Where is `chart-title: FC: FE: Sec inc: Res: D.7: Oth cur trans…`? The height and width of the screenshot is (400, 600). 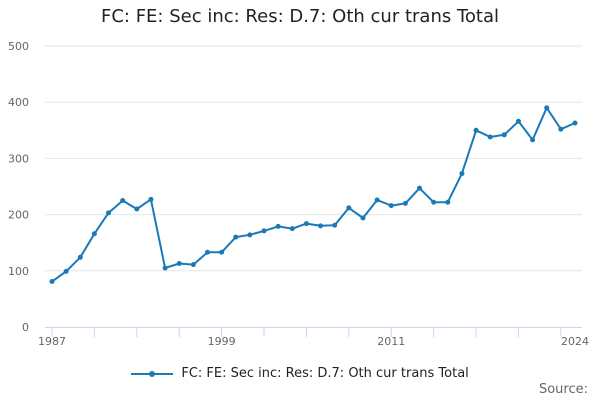
chart-title: FC: FE: Sec inc: Res: D.7: Oth cur trans… is located at coordinates (299, 16).